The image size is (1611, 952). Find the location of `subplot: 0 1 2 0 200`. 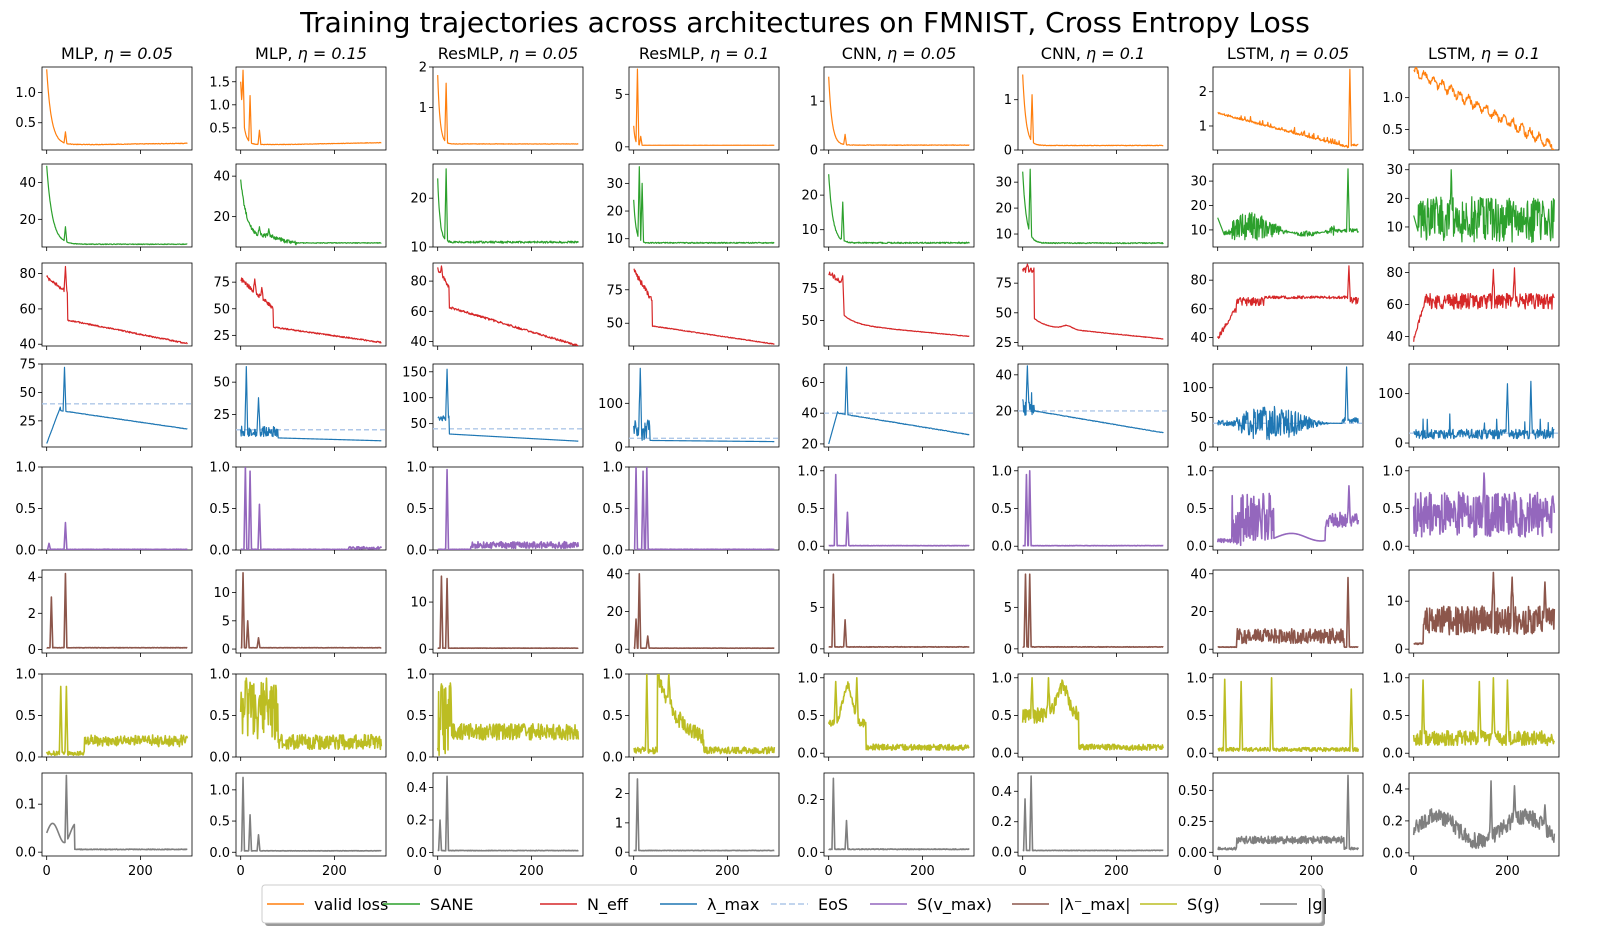

subplot: 0 1 2 0 200 is located at coordinates (697, 825).